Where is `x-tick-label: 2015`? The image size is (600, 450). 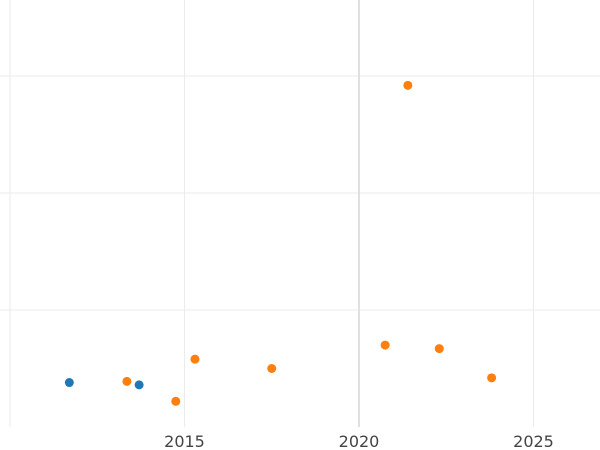 x-tick-label: 2015 is located at coordinates (184, 441).